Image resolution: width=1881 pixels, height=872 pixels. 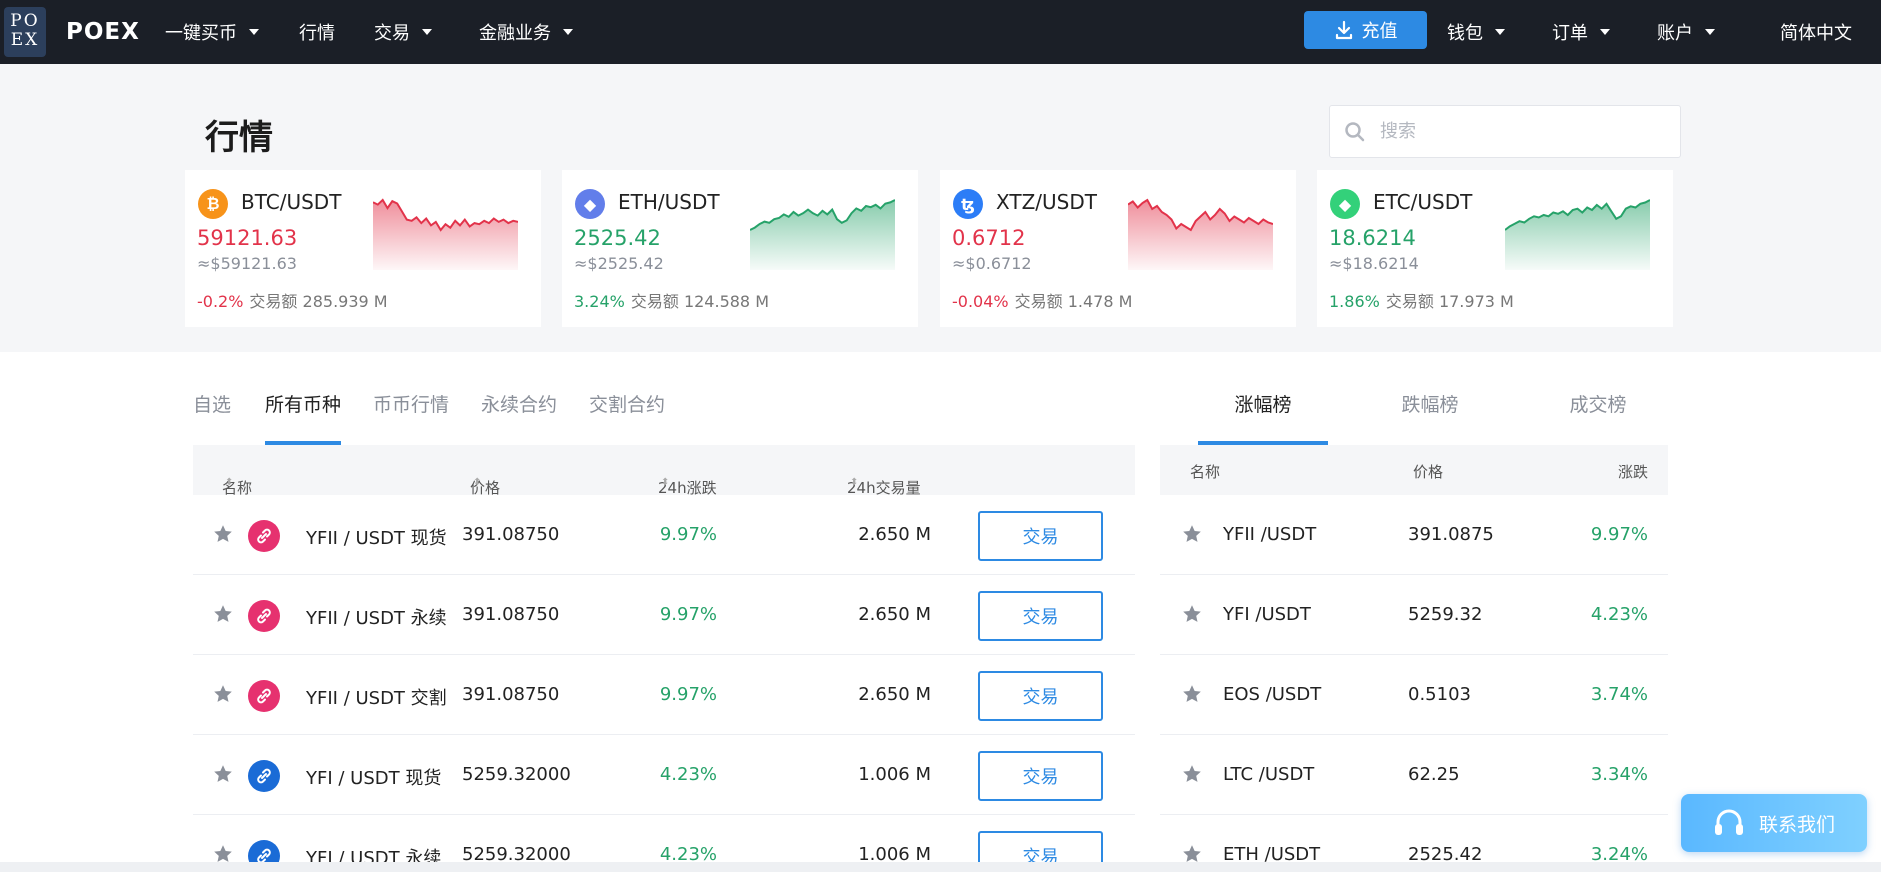 I want to click on ranking-pair-change: 3.24%, so click(x=1619, y=854).